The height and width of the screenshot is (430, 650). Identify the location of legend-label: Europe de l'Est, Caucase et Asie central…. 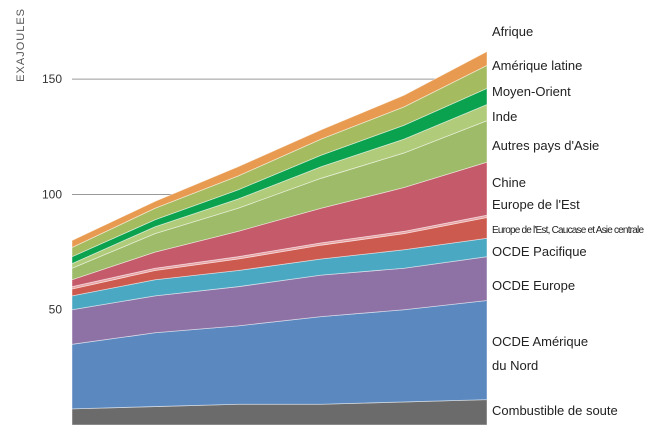
(568, 230).